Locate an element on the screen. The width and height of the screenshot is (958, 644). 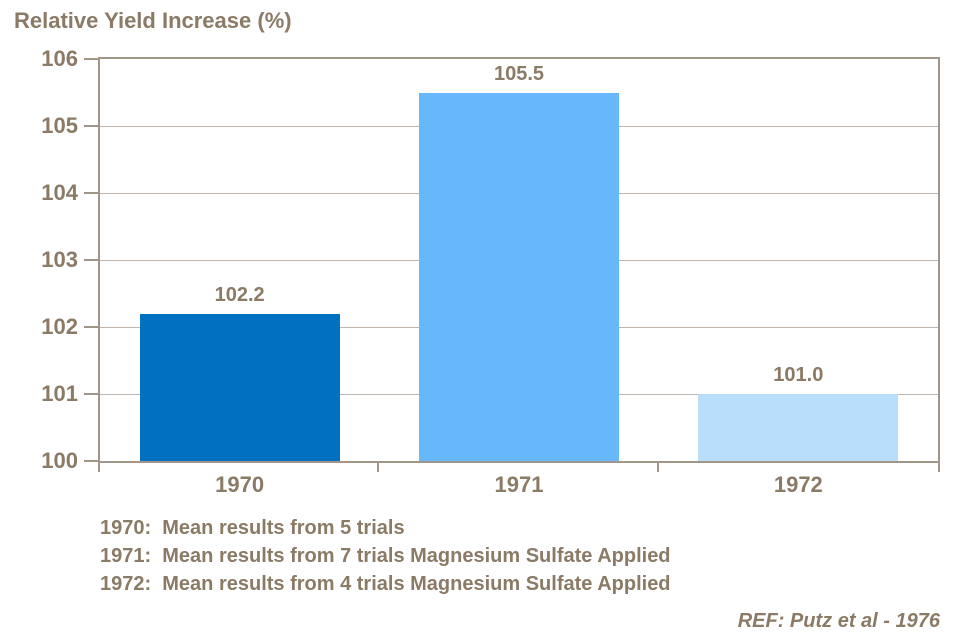
y-axis-label-101: 101 is located at coordinates (59, 393).